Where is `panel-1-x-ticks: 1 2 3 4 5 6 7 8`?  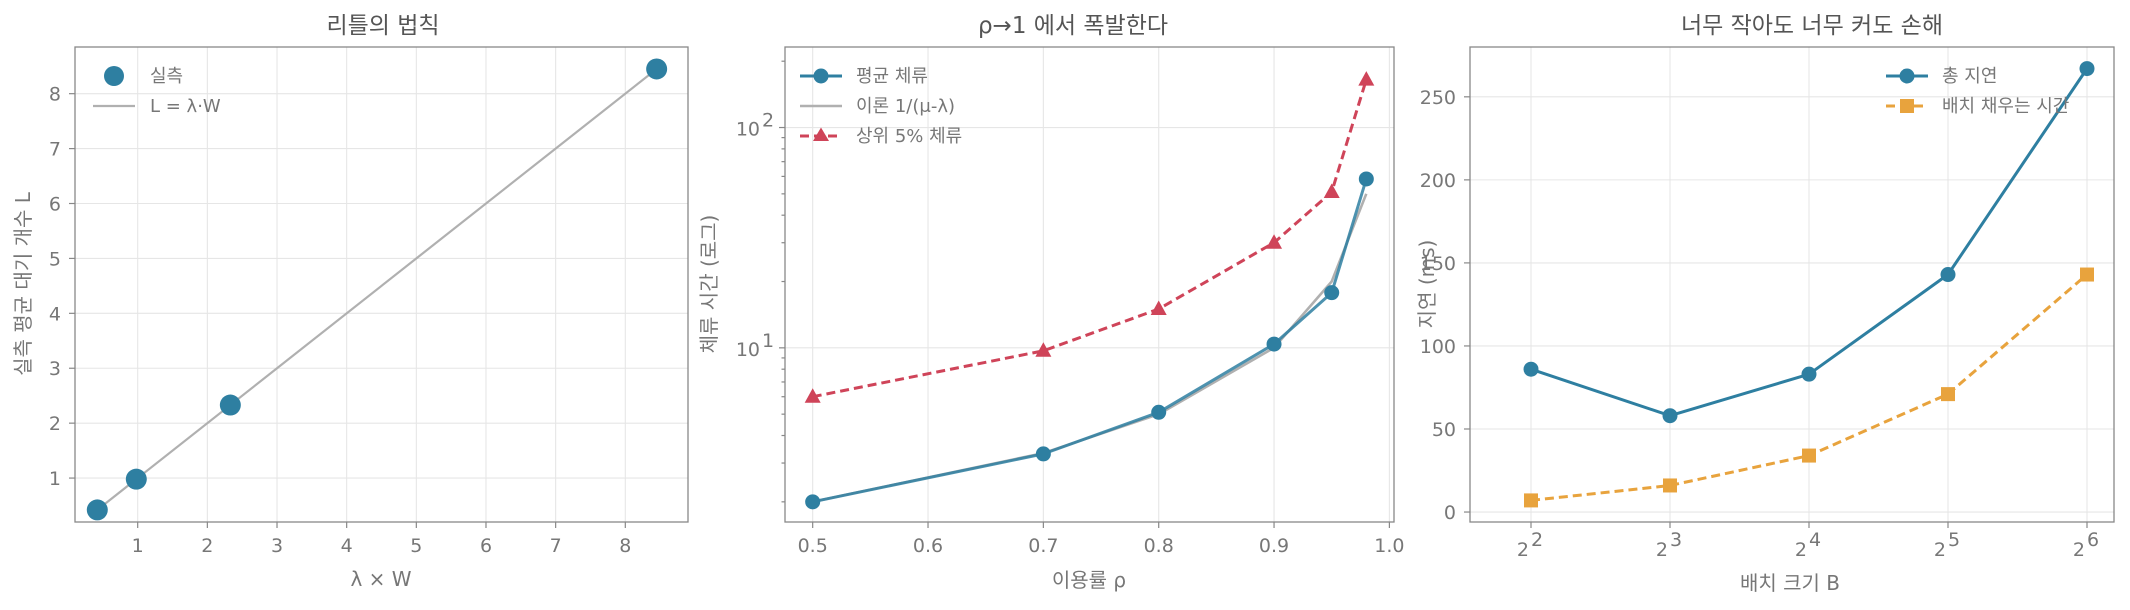 panel-1-x-ticks: 1 2 3 4 5 6 7 8 is located at coordinates (381, 539).